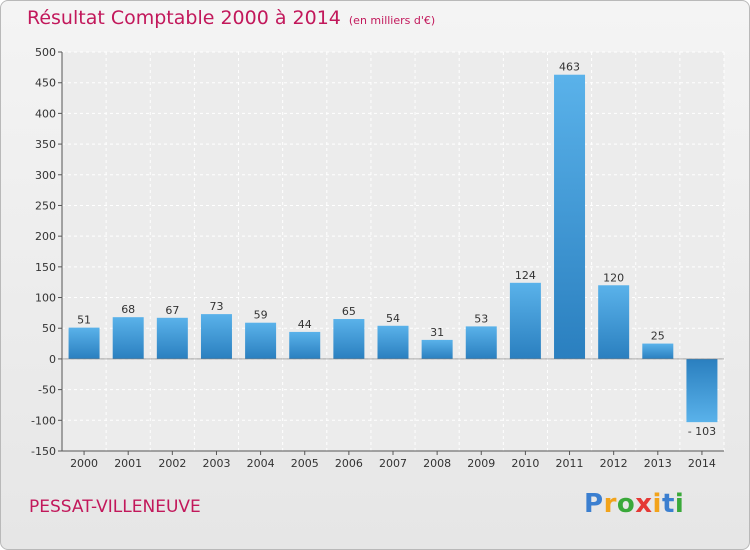  Describe the element at coordinates (614, 322) in the screenshot. I see `bar-2012` at that location.